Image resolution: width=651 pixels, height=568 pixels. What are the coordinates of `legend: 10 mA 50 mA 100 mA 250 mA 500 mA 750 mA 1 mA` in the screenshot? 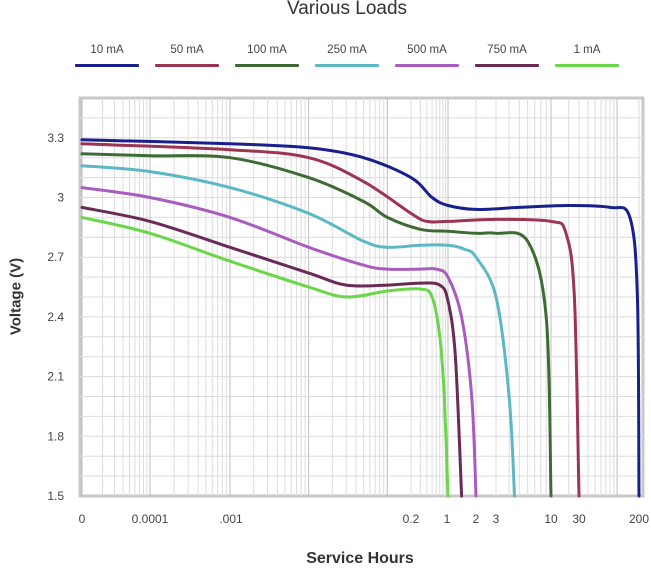 It's located at (350, 57).